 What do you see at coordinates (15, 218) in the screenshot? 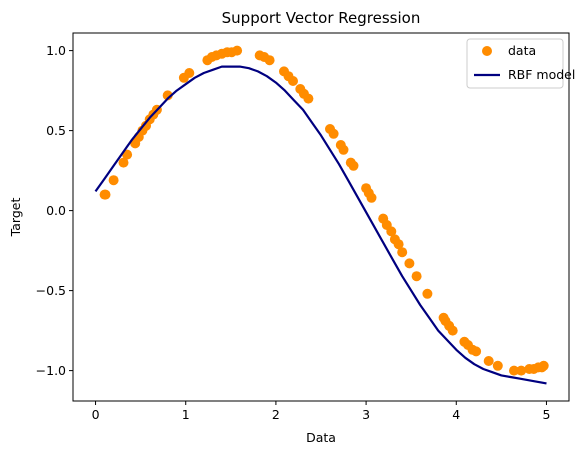
I see `y-axis-label: Target` at bounding box center [15, 218].